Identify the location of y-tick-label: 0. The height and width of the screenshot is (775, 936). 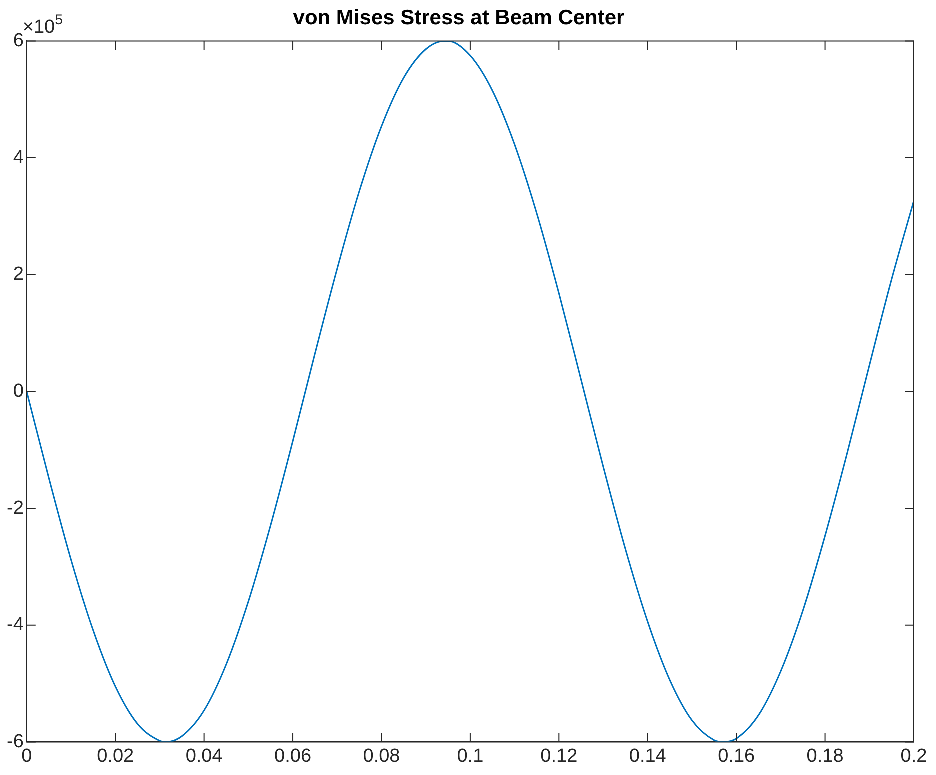
(18, 391).